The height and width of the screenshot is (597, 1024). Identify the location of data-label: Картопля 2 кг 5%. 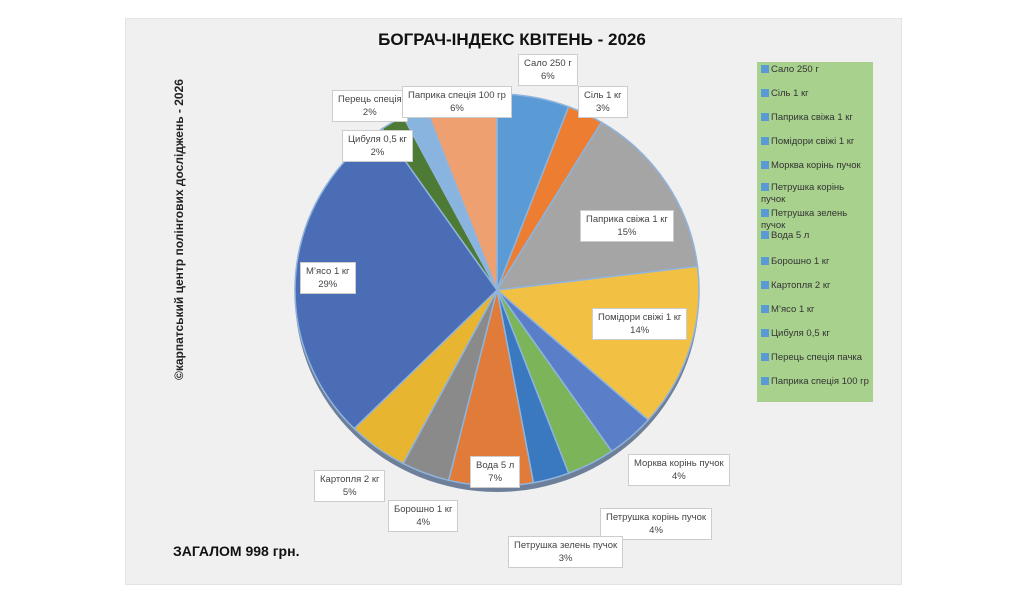
(350, 486).